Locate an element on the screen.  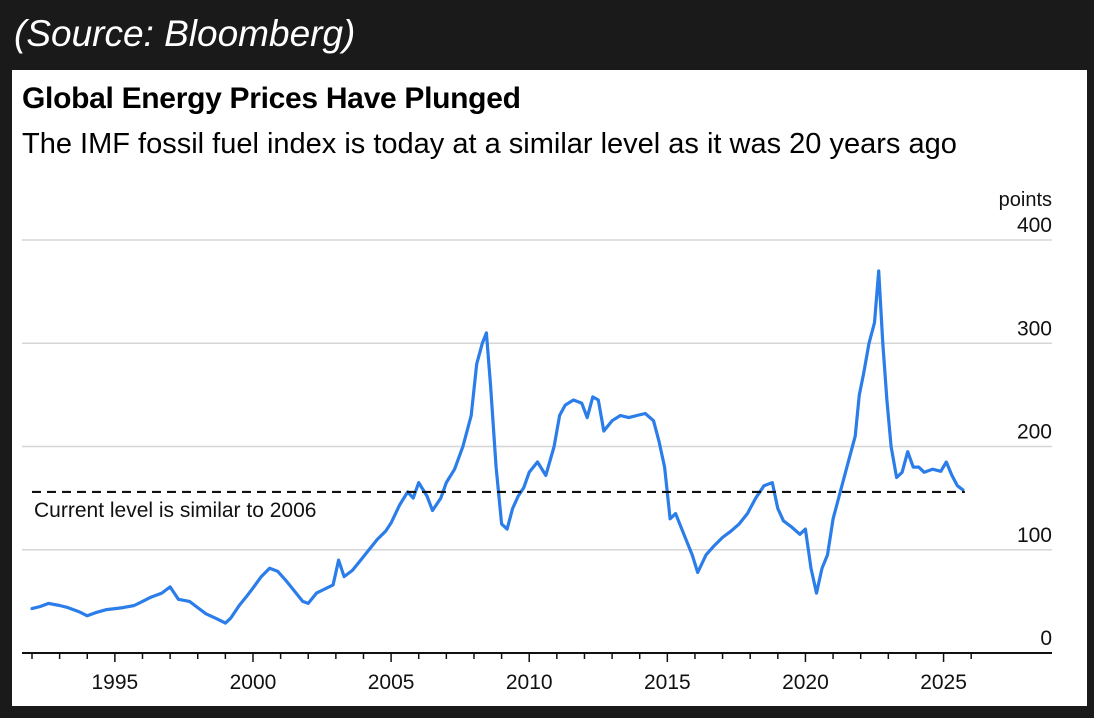
x-tick-label-2010: 2010 is located at coordinates (529, 682).